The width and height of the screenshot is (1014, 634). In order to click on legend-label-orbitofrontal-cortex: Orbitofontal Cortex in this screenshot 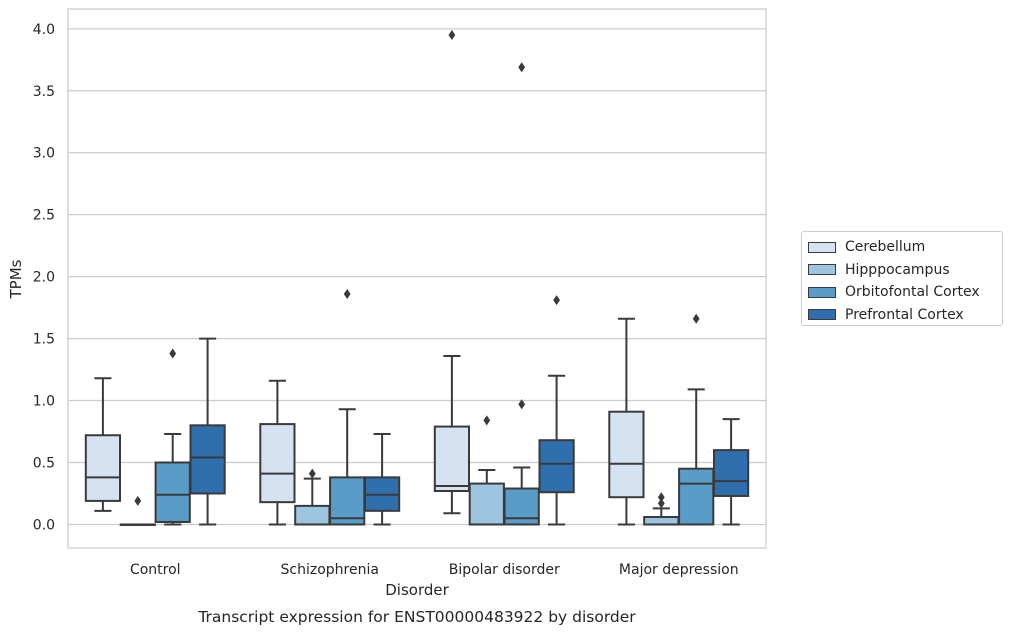, I will do `click(912, 292)`.